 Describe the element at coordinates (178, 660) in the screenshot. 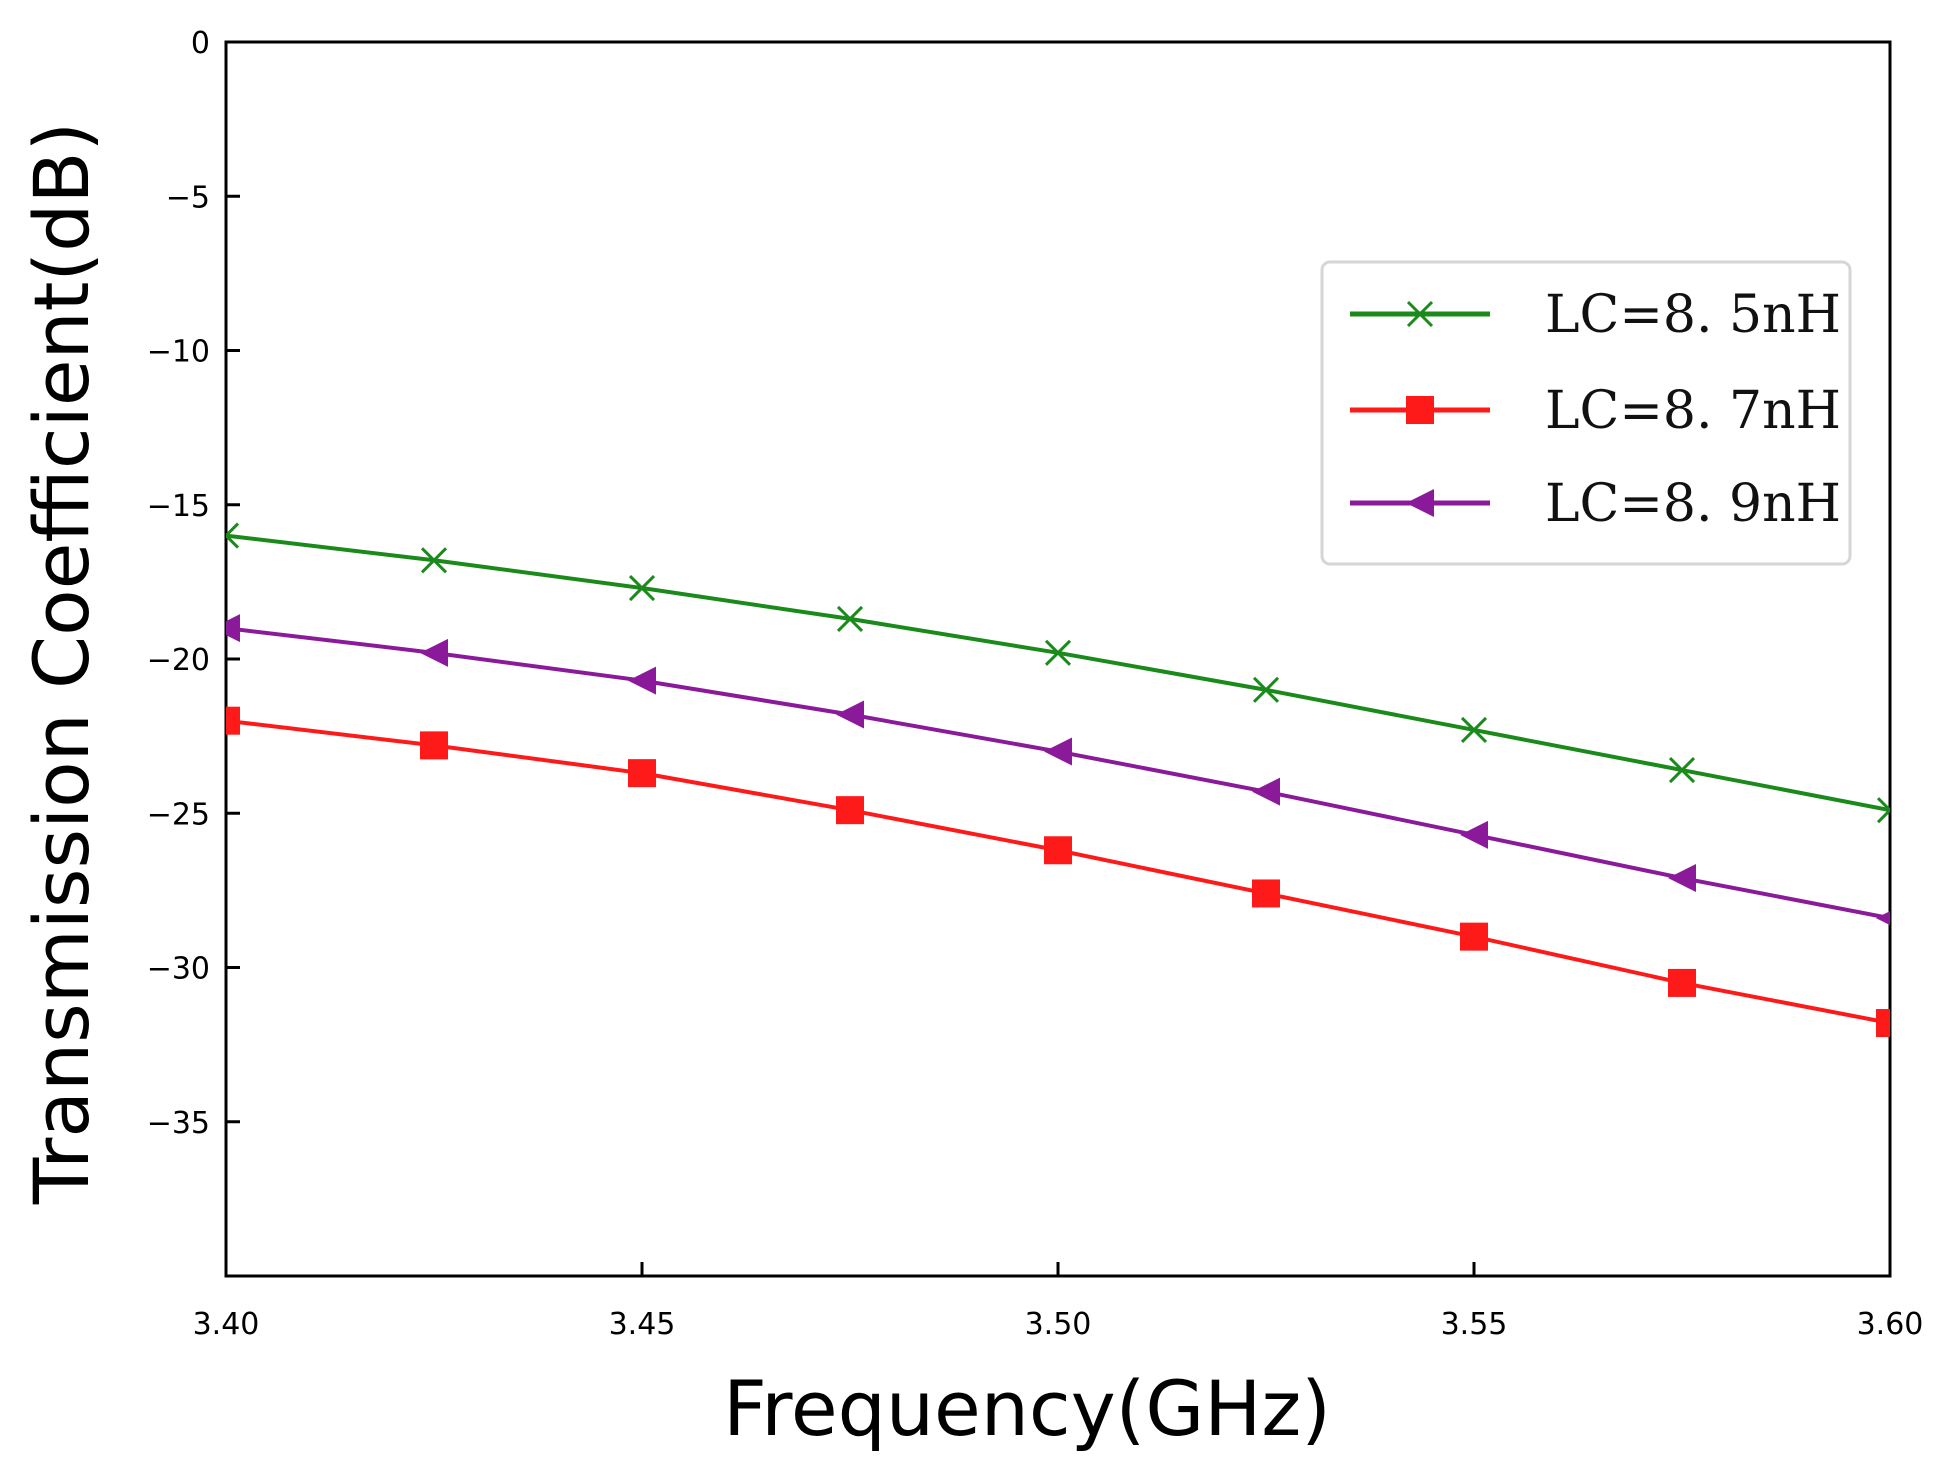

I see `y-tick-label: −20` at that location.